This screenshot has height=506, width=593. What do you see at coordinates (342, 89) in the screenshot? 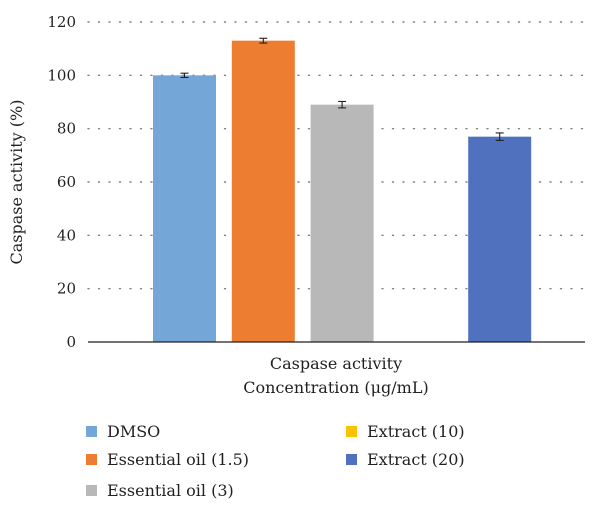
I see `error-bars` at bounding box center [342, 89].